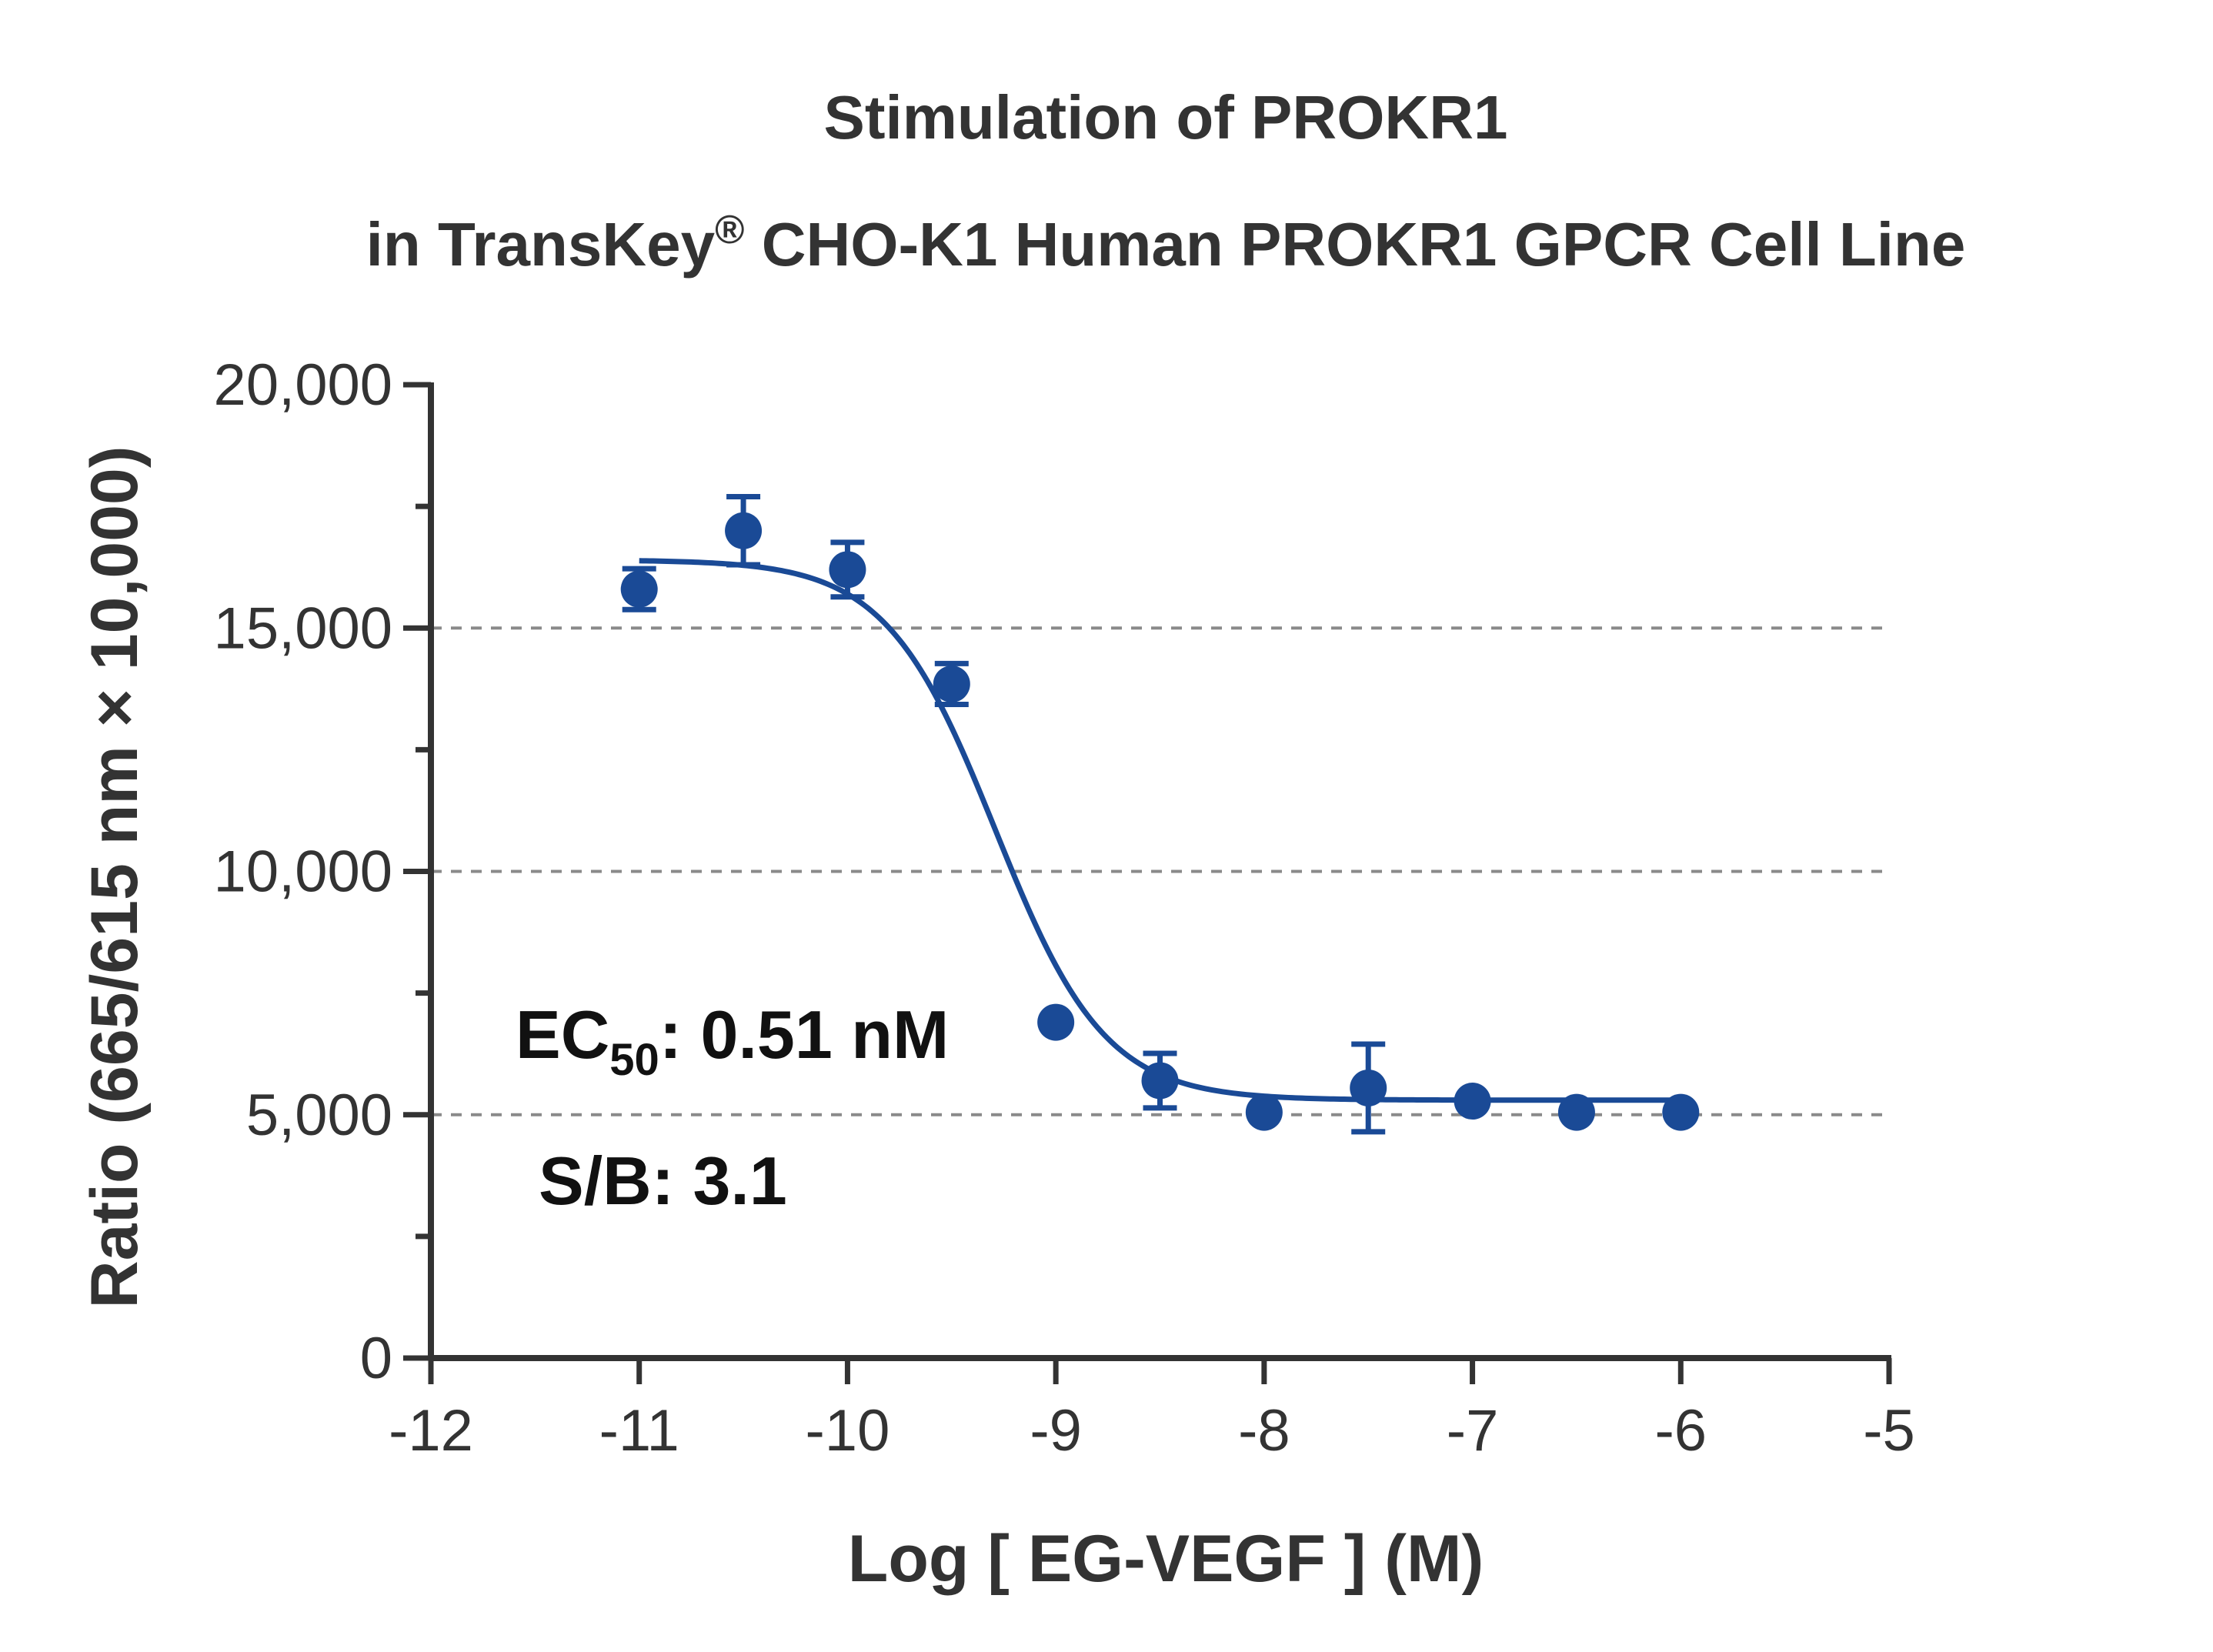 The image size is (2213, 1652). Describe the element at coordinates (303, 628) in the screenshot. I see `y-tick-label: 15,000` at that location.